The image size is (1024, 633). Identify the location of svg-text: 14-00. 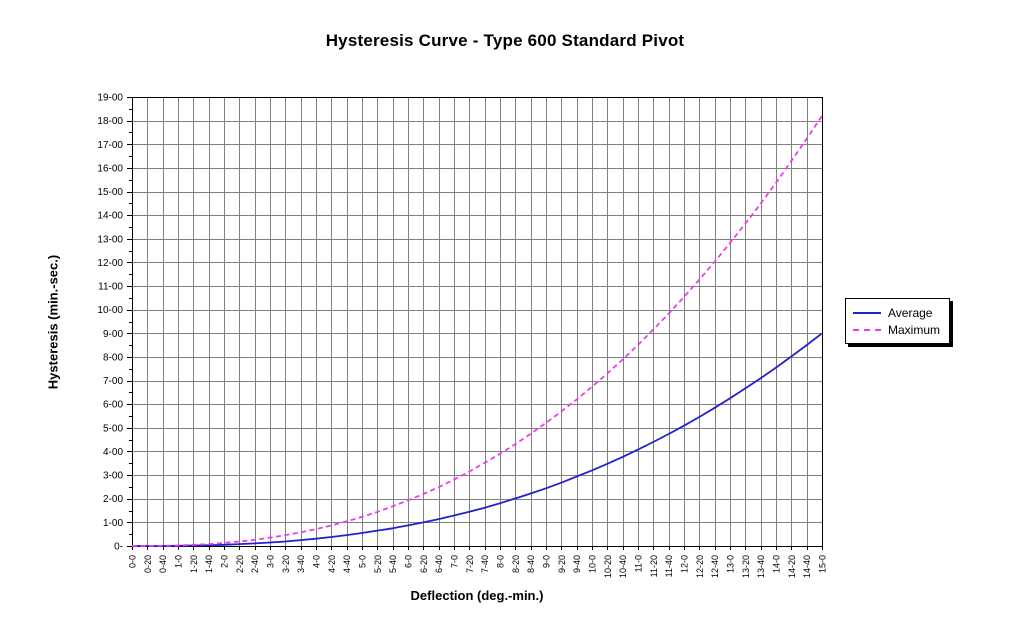
(110, 216).